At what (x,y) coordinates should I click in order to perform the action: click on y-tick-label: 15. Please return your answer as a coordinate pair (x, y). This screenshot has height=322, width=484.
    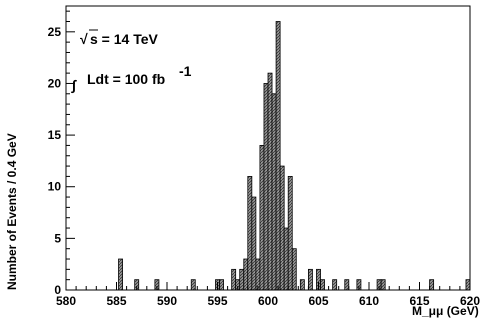
    Looking at the image, I should click on (55, 135).